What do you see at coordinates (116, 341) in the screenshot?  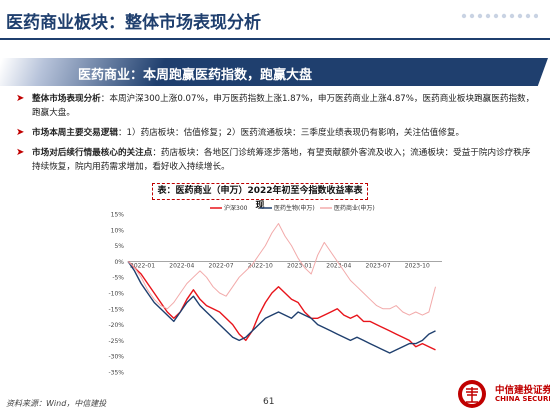 I see `y-tick-label: -25%` at bounding box center [116, 341].